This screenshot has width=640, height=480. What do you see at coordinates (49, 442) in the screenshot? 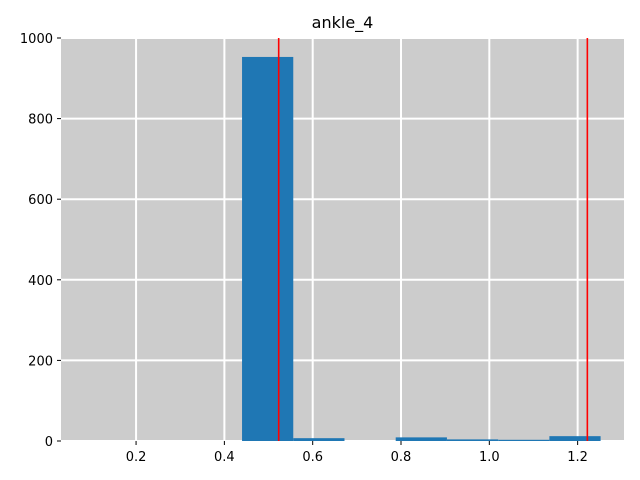
I see `y-tick-label: 0` at bounding box center [49, 442].